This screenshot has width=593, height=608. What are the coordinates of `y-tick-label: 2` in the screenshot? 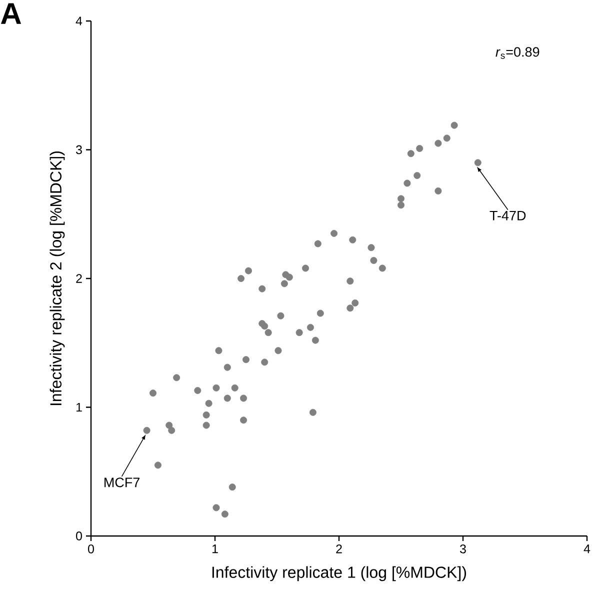 It's located at (79, 278).